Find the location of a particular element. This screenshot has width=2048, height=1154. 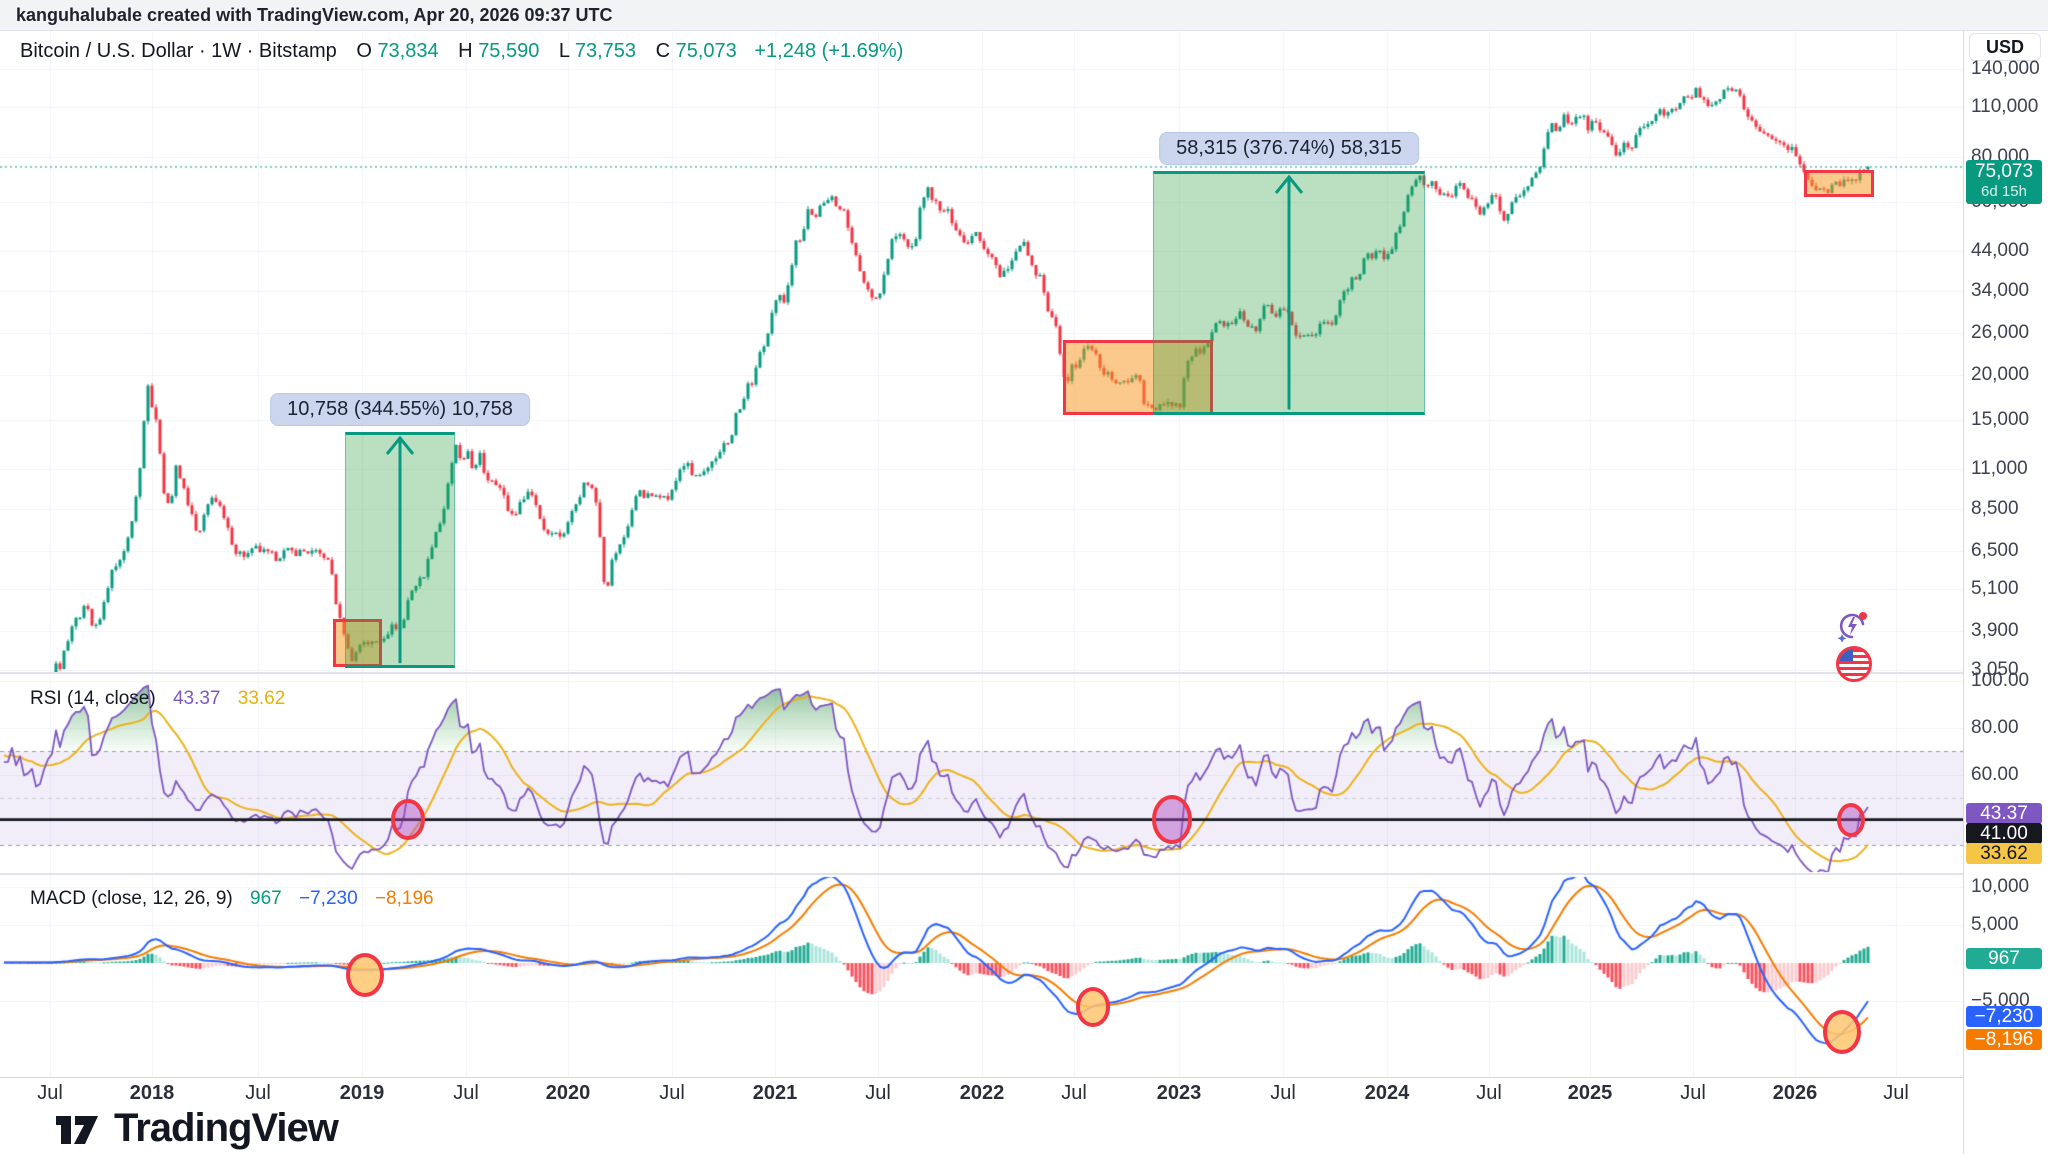

pane-divider-macd is located at coordinates (981, 874).